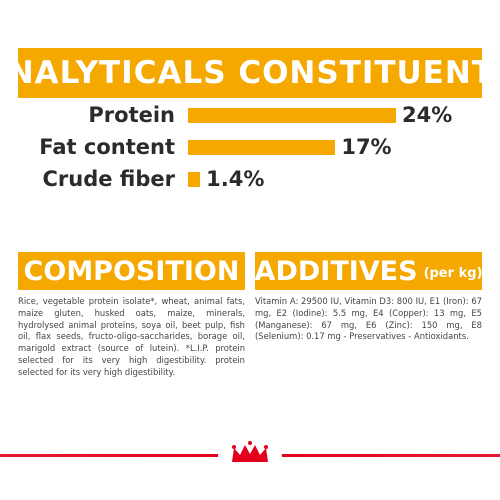 The height and width of the screenshot is (500, 500). Describe the element at coordinates (250, 73) in the screenshot. I see `chart-title: ANALYTICALS CONSTITUENTS` at that location.